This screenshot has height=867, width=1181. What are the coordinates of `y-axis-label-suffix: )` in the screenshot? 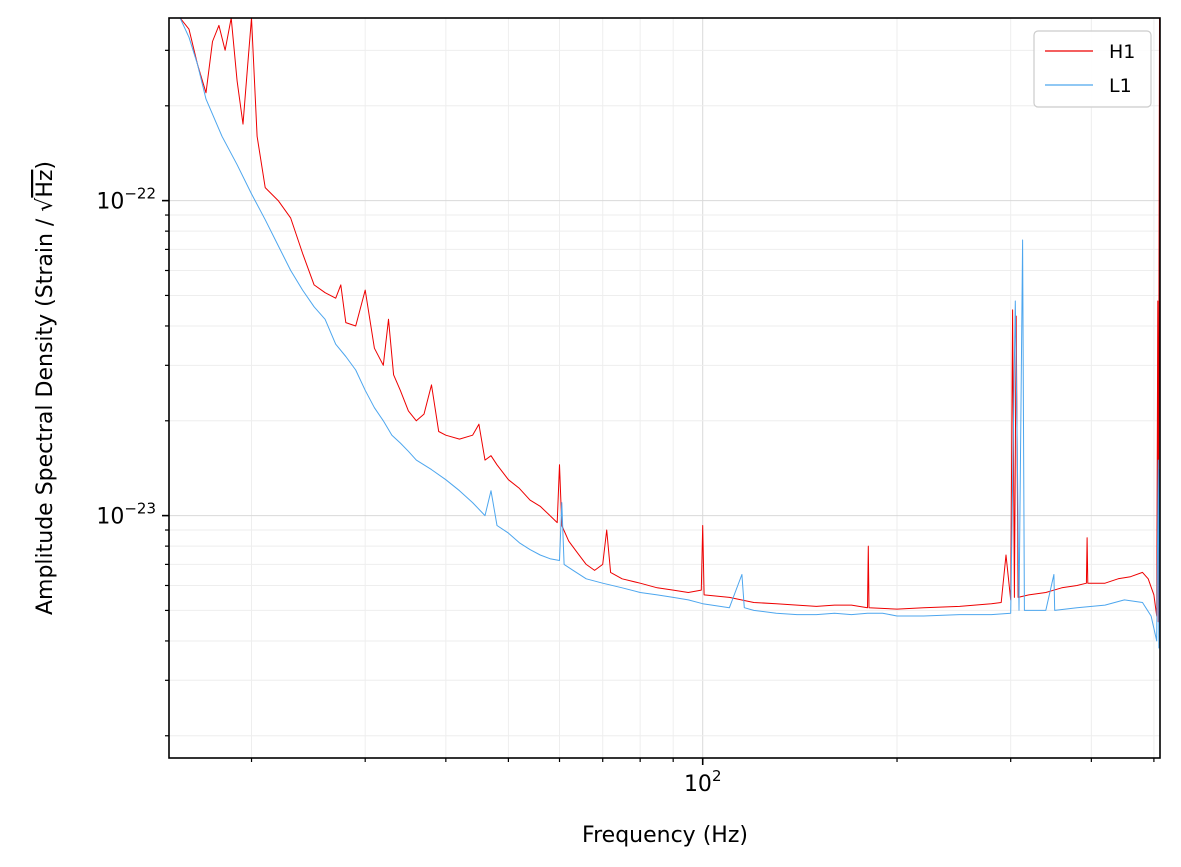 It's located at (45, 165).